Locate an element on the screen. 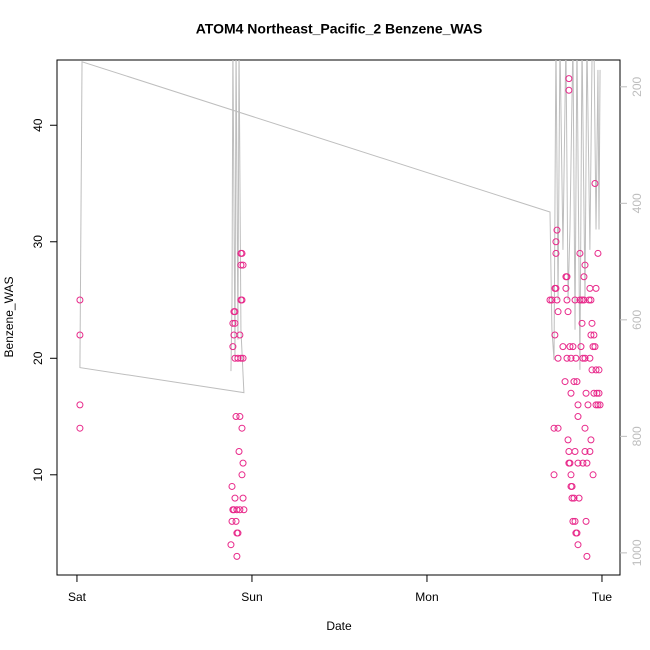  y-tick-label: 30 is located at coordinates (38, 242).